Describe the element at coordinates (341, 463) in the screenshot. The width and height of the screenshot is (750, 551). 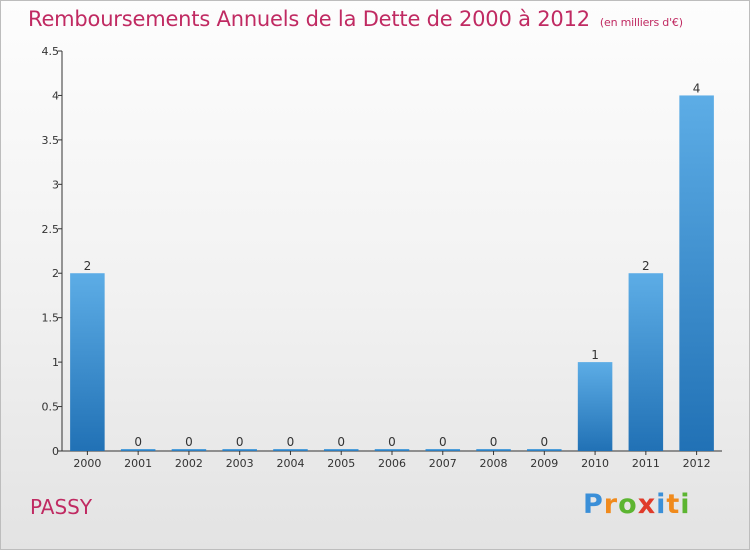
I see `x-tick-label: 2005` at that location.